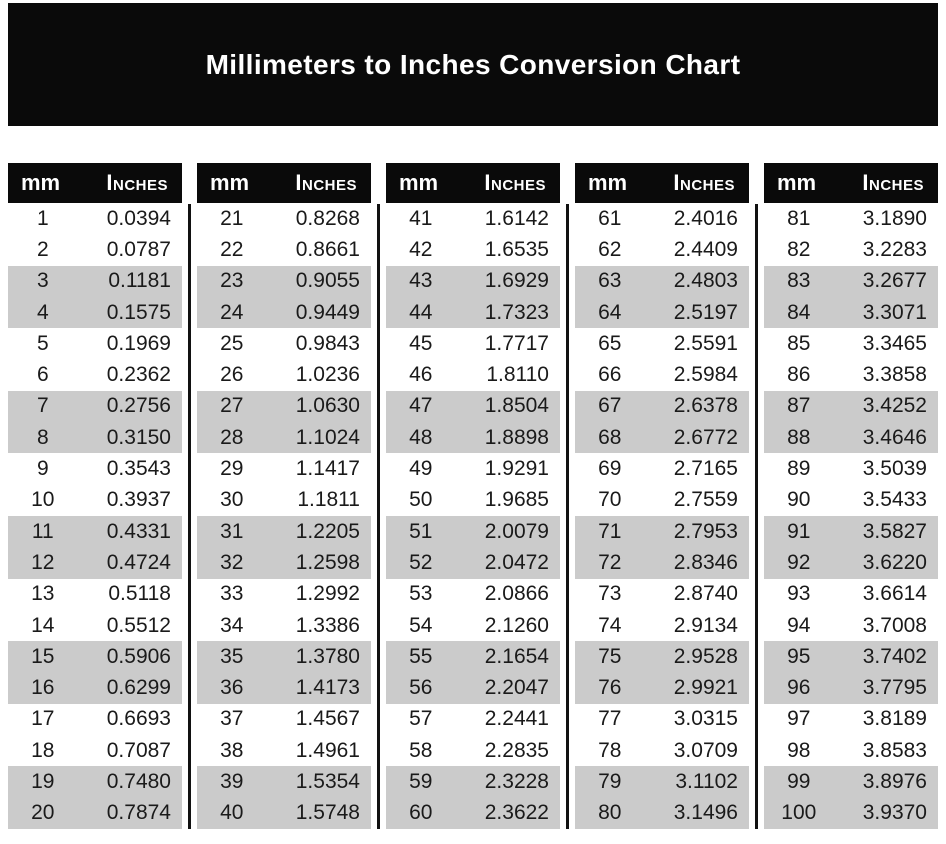 This screenshot has width=946, height=844. Describe the element at coordinates (473, 343) in the screenshot. I see `table-row: 45 1.7717` at that location.